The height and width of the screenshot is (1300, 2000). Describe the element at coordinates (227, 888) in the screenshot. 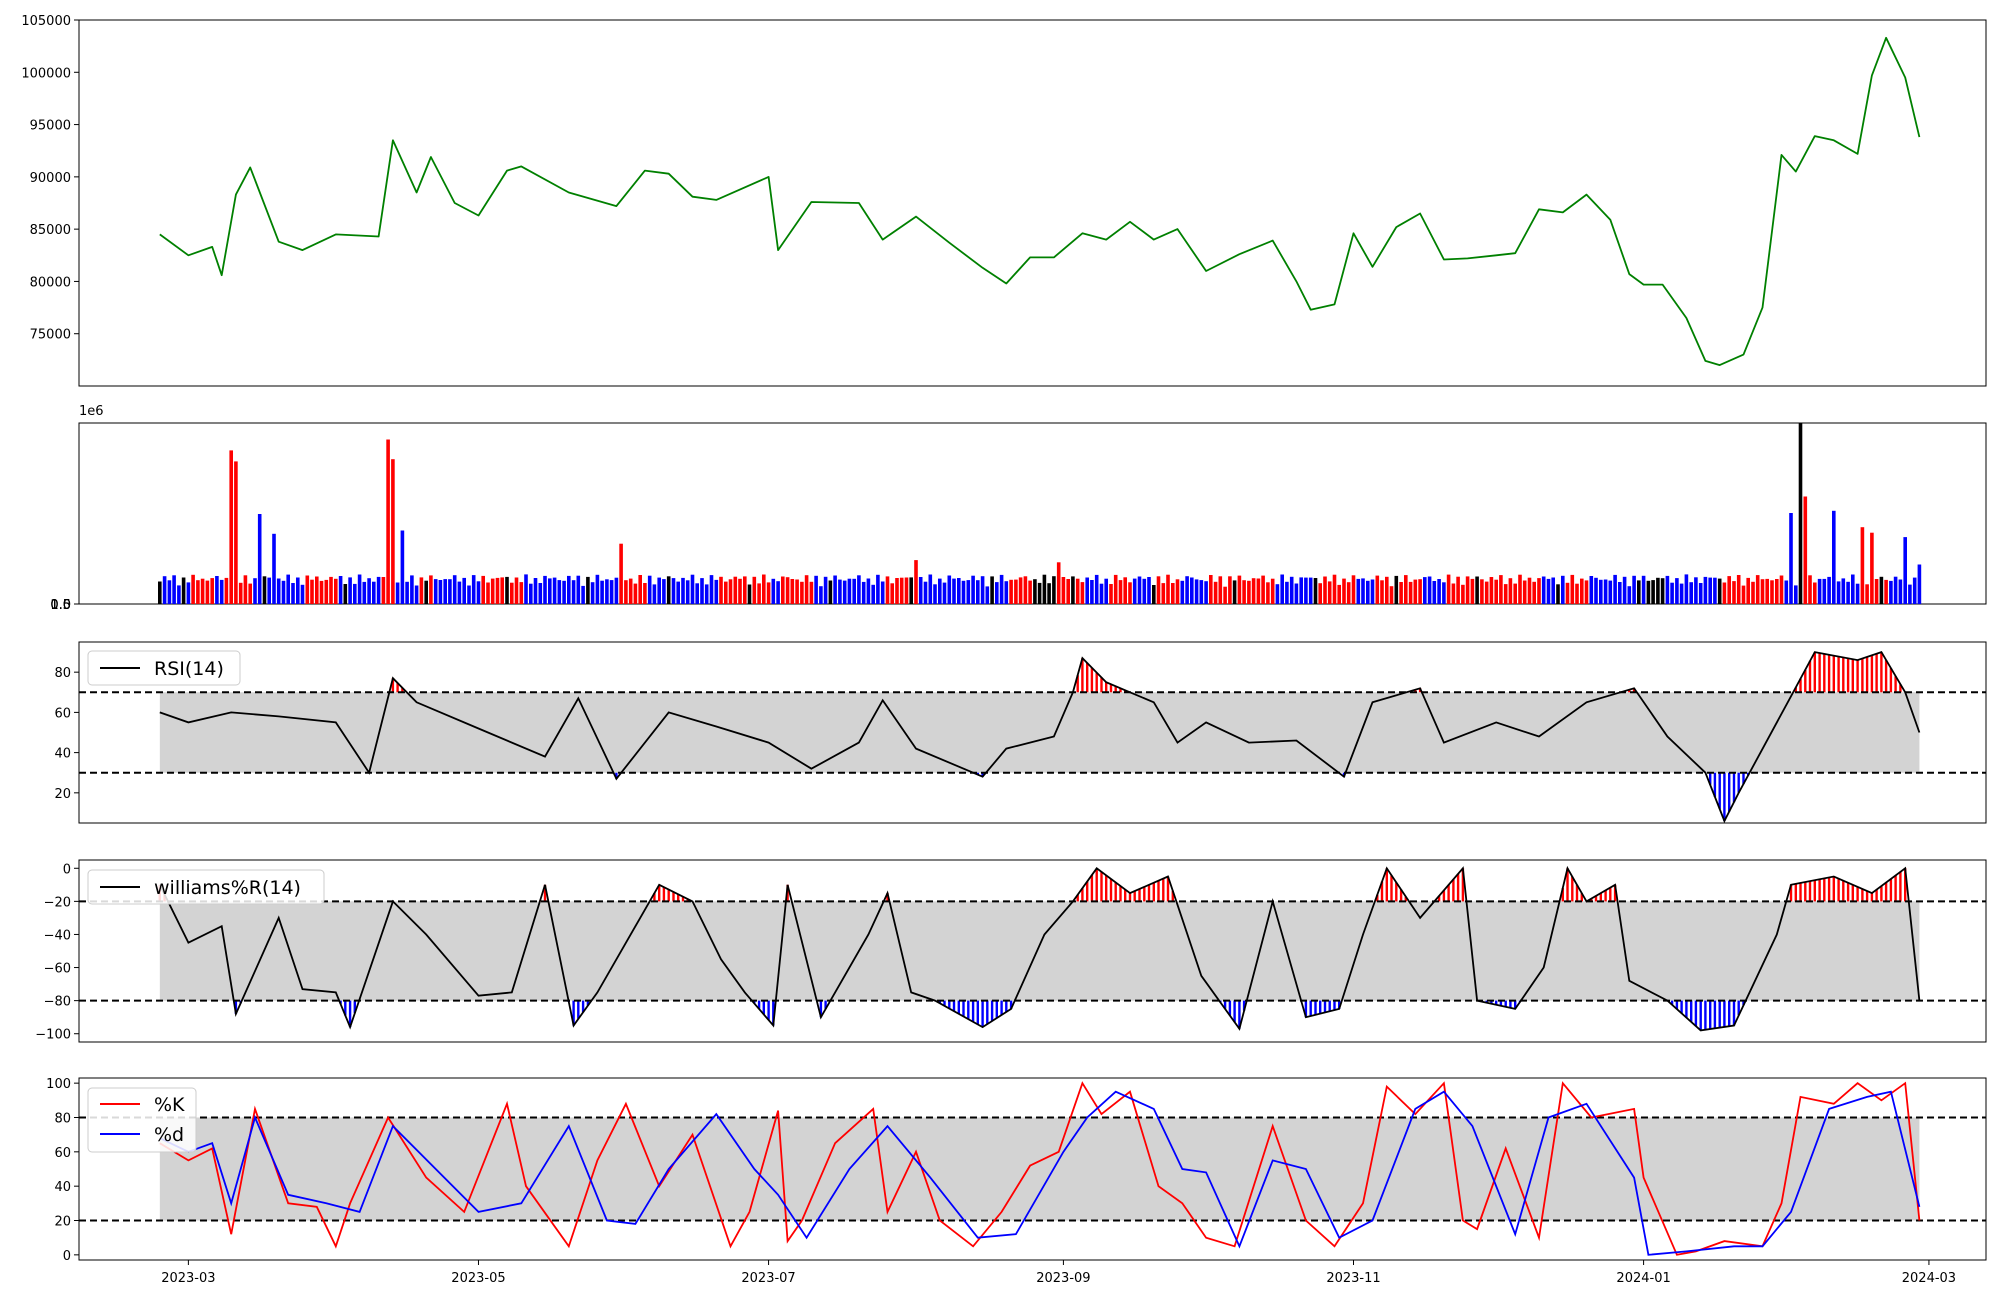

I see `williams-legend-label: williams%R(14)` at that location.